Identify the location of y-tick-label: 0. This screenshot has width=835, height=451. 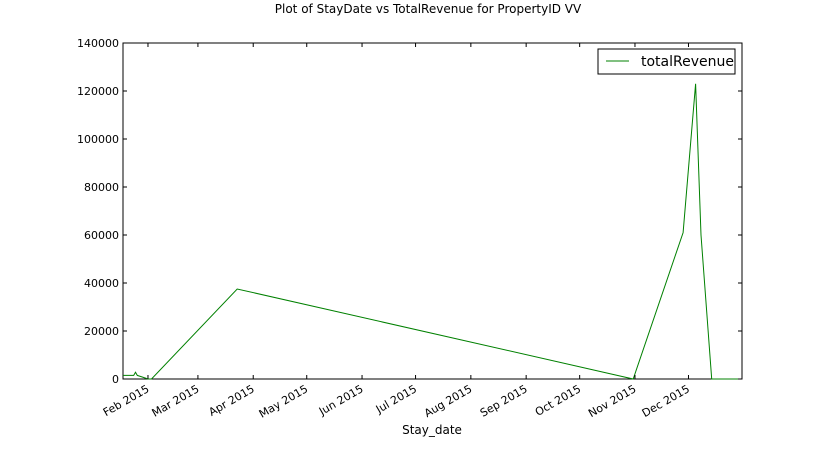
(115, 379).